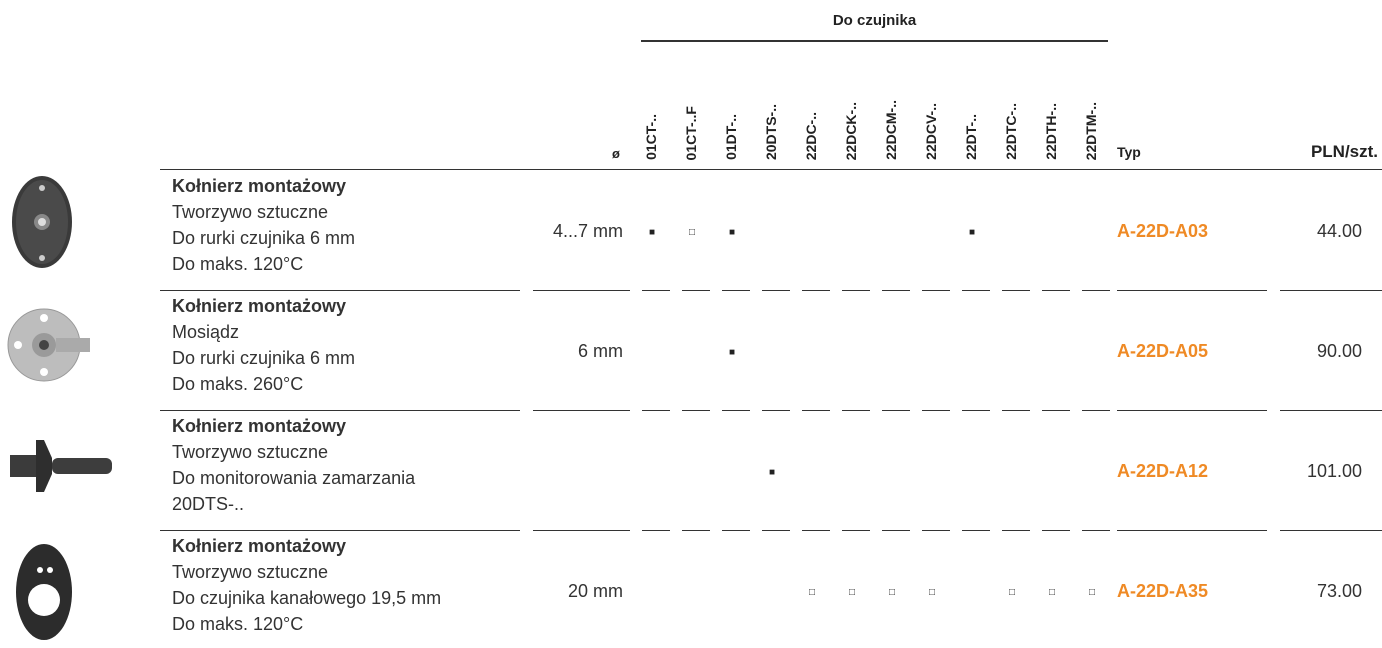 The image size is (1382, 648). What do you see at coordinates (1163, 591) in the screenshot?
I see `type-code: A-22D-A35` at bounding box center [1163, 591].